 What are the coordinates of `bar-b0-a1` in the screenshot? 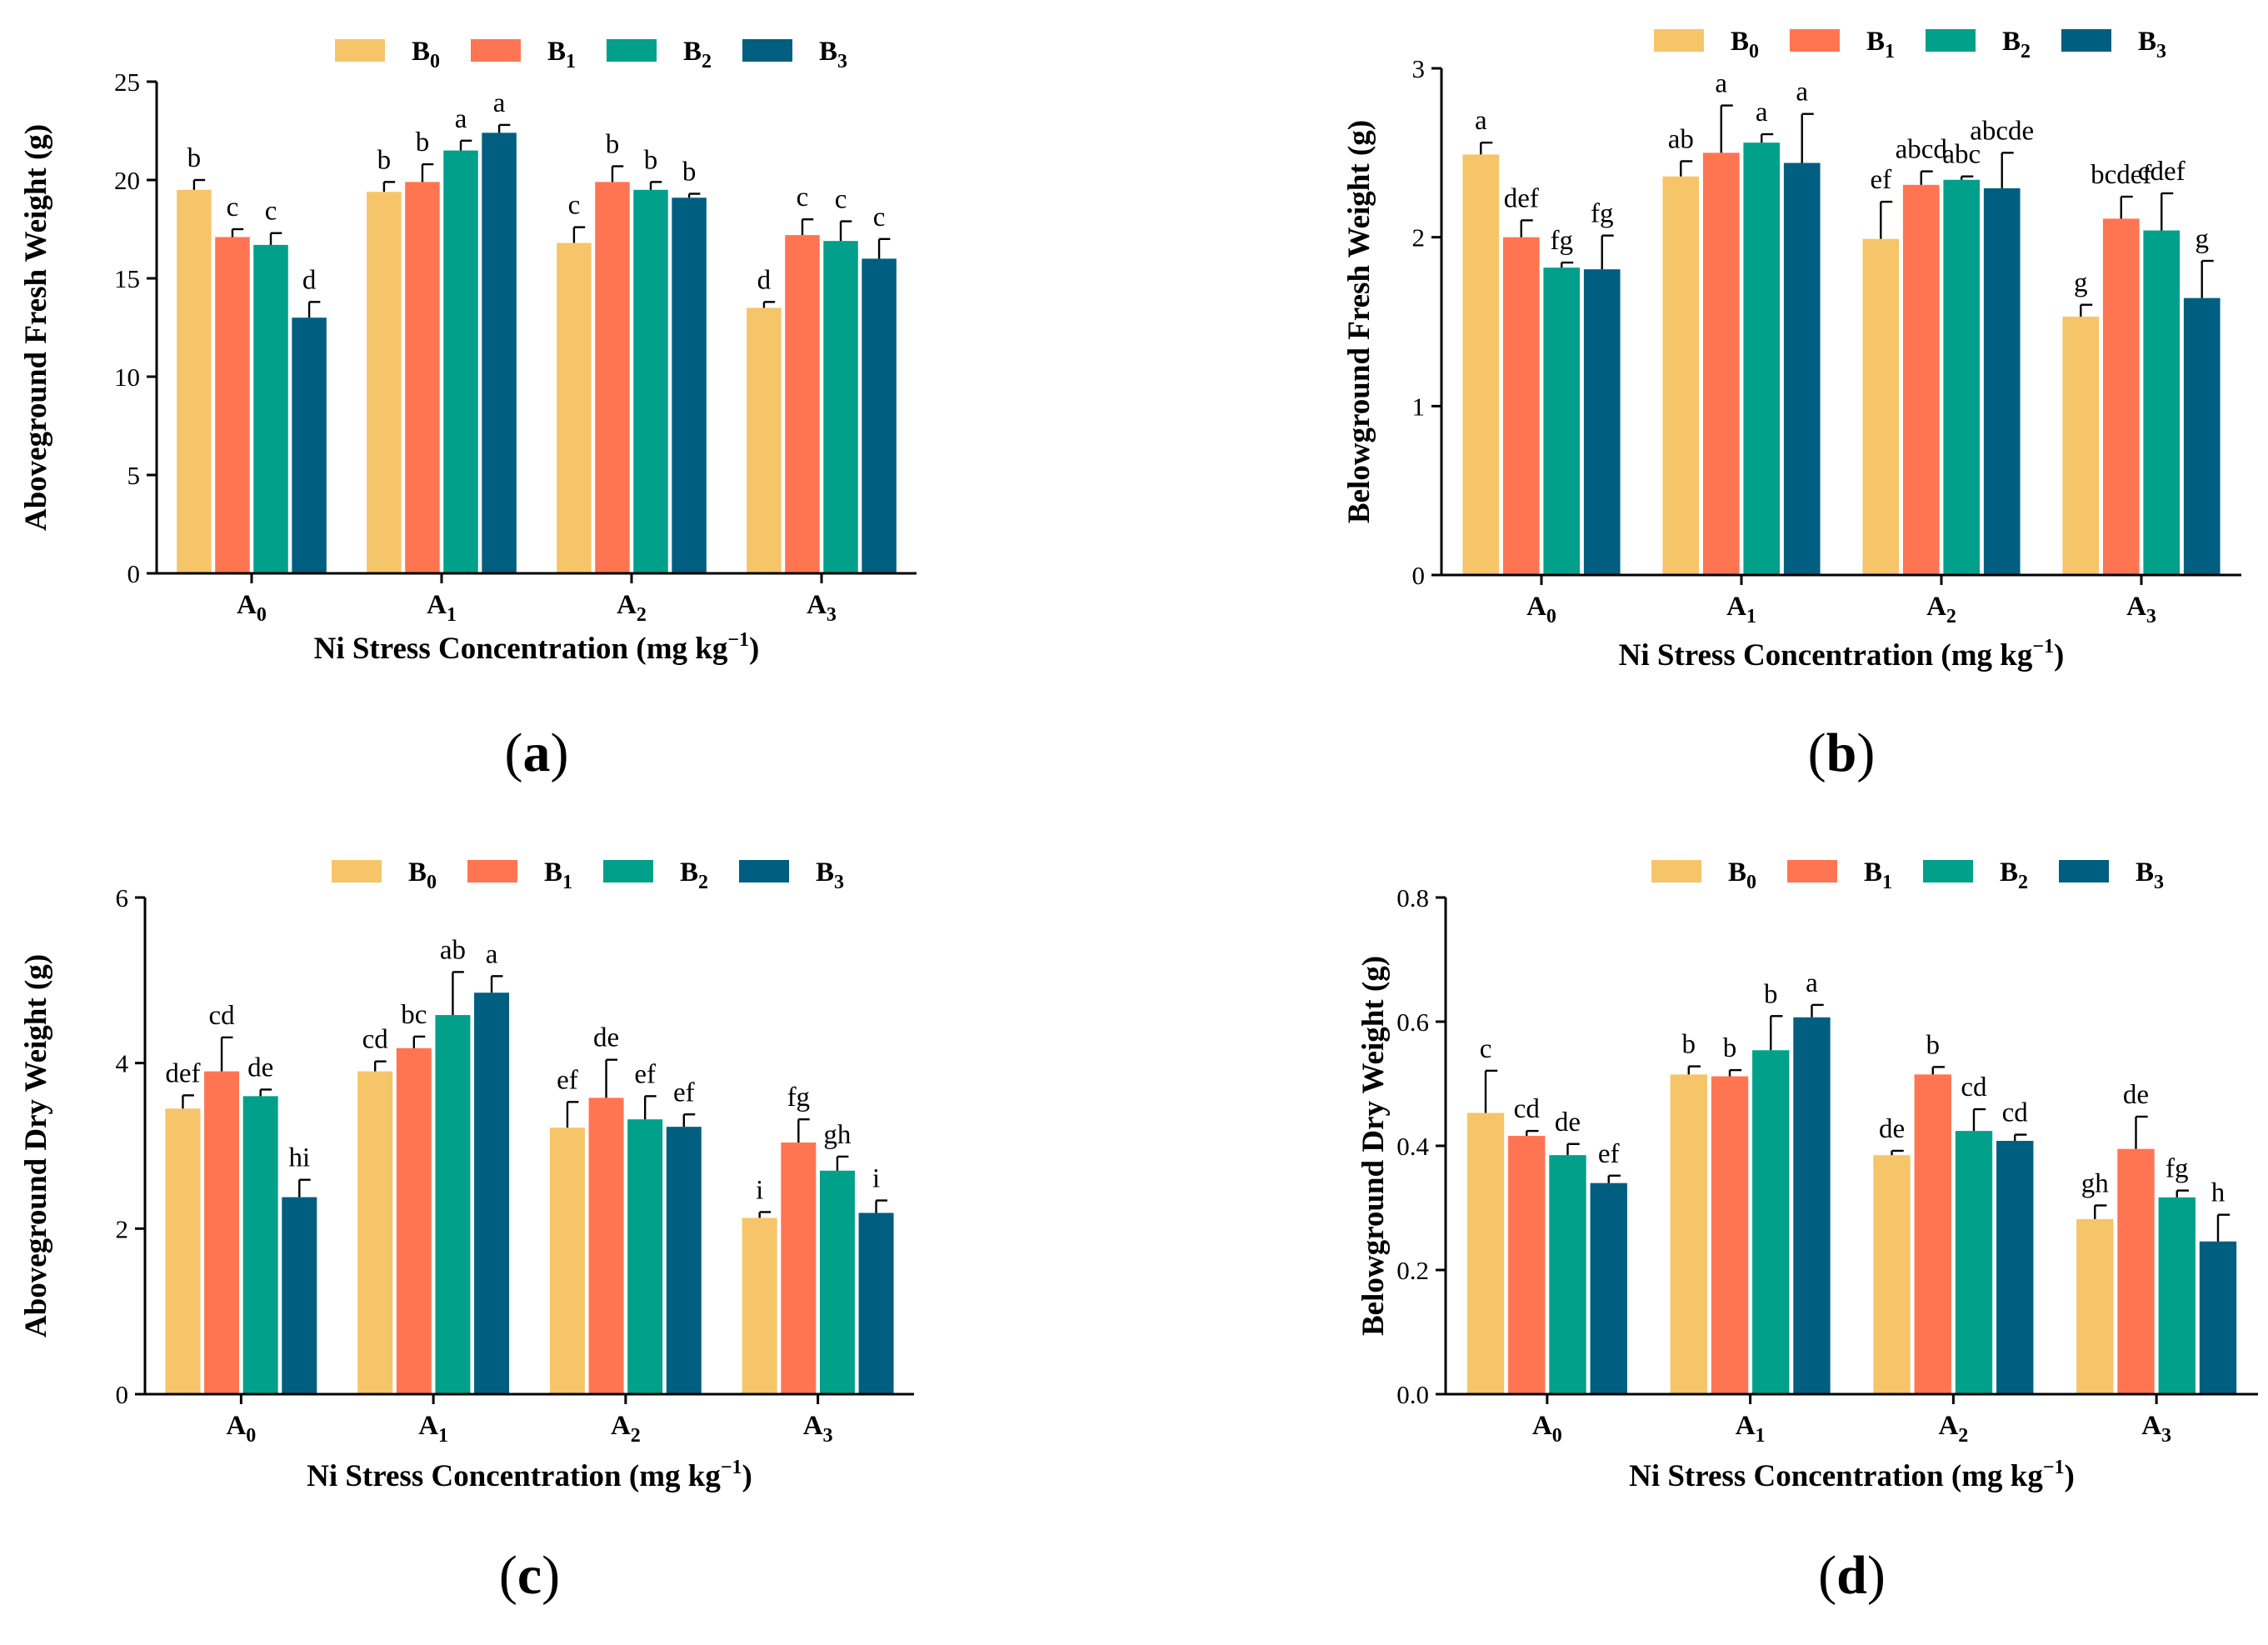 It's located at (375, 1232).